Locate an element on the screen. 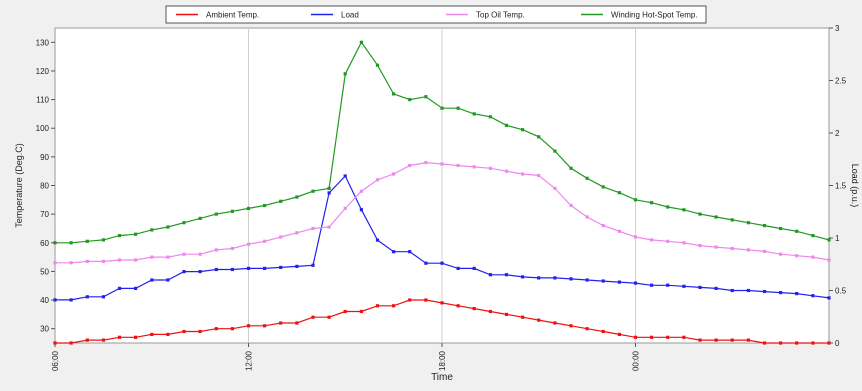 The image size is (862, 391). y-tick-label: 100 is located at coordinates (43, 128).